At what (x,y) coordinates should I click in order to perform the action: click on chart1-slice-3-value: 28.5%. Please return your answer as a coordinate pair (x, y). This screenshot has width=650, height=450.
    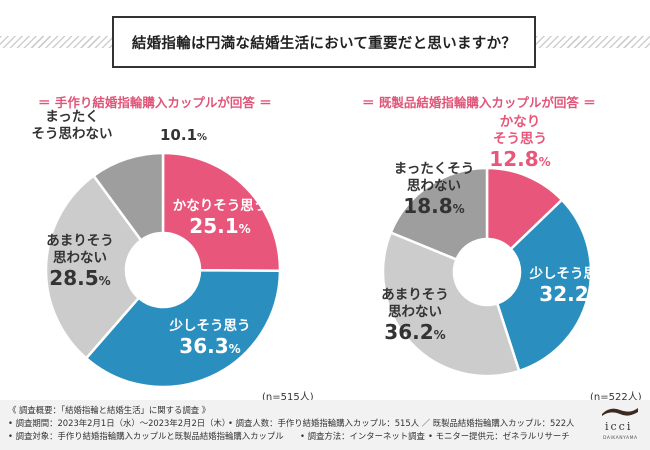
    Looking at the image, I should click on (79, 278).